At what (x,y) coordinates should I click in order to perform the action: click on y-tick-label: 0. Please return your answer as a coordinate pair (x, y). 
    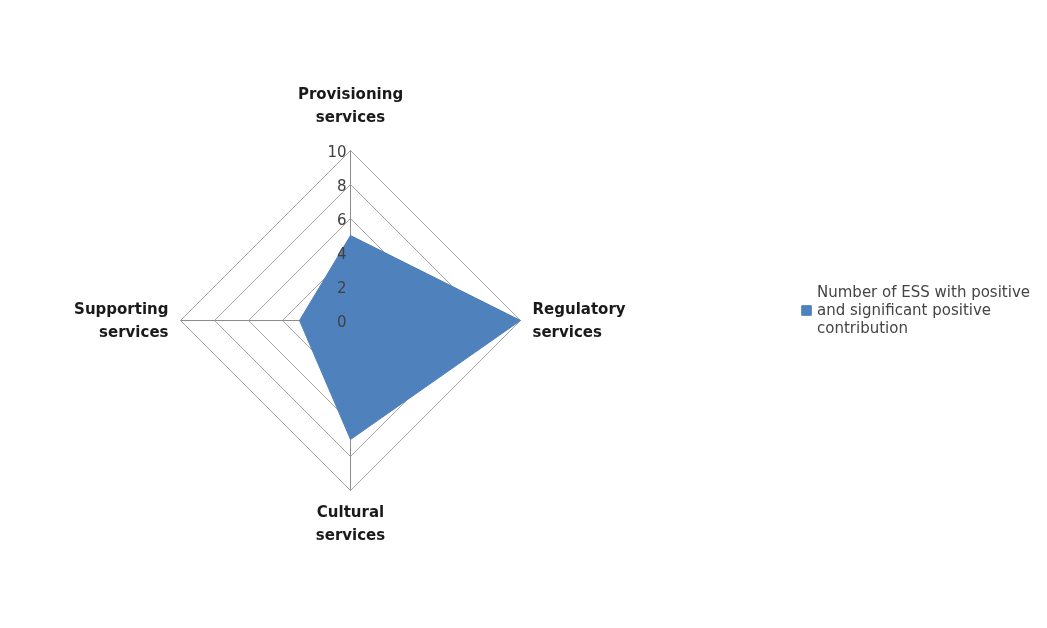
    Looking at the image, I should click on (341, 321).